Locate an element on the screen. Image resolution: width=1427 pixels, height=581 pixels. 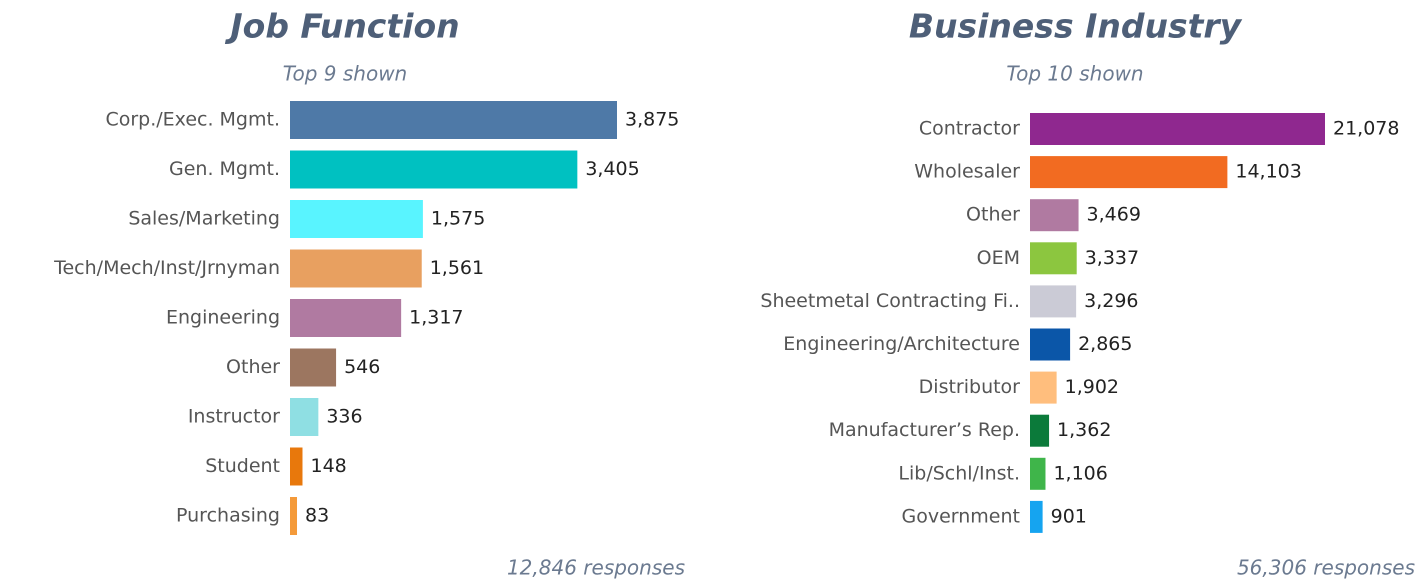
category-label: Engineering/Architecture is located at coordinates (901, 344).